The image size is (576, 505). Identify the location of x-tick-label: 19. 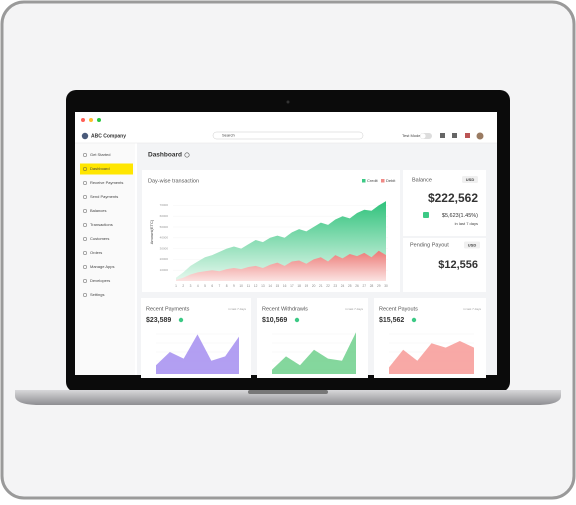
(307, 286).